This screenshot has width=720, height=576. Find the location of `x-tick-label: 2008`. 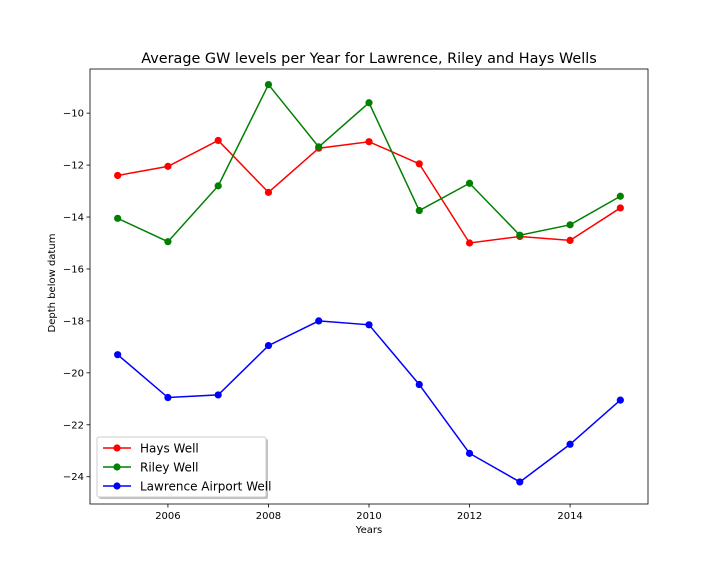

x-tick-label: 2008 is located at coordinates (268, 516).